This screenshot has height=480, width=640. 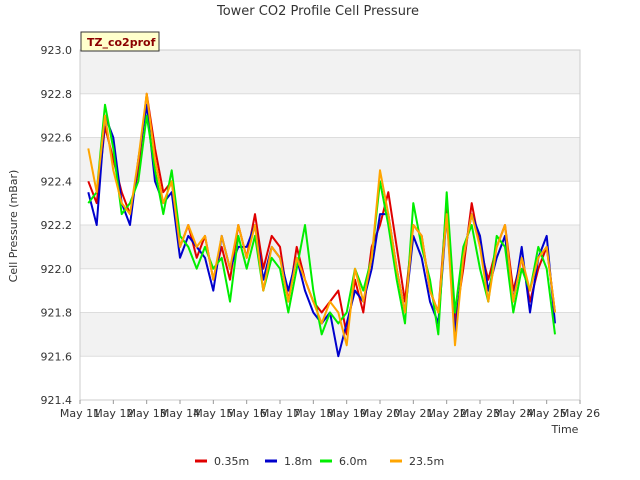 I want to click on x-tick-label: May 20, so click(x=380, y=413).